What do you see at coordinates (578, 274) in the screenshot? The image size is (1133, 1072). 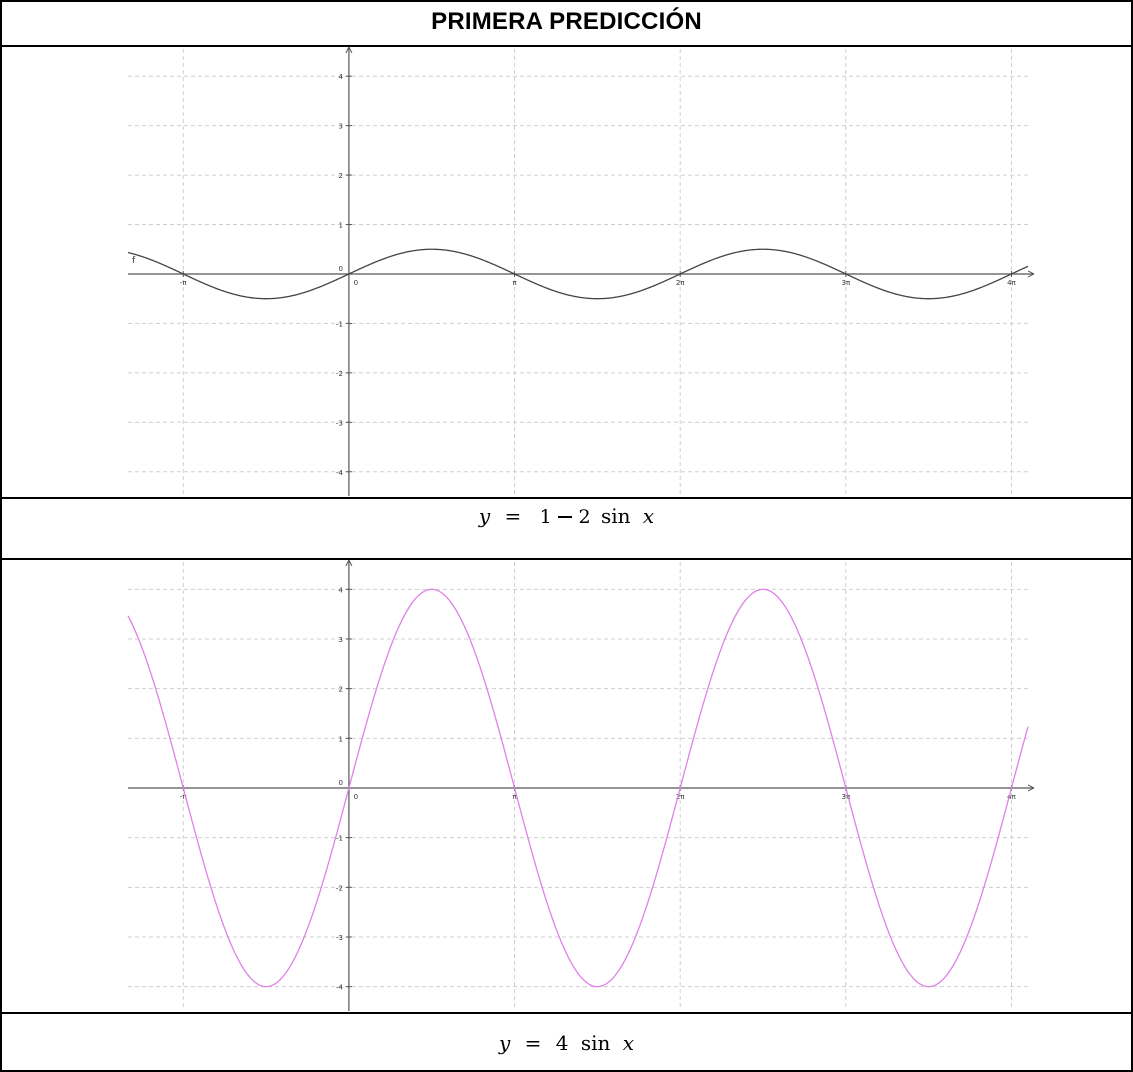 I see `function-curve` at bounding box center [578, 274].